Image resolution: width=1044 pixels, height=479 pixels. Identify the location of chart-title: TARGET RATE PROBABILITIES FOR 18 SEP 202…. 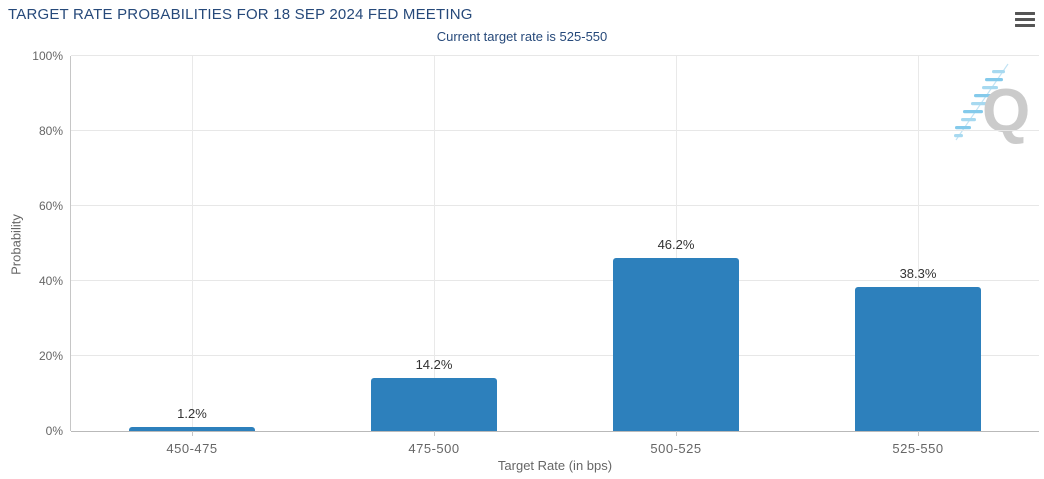
(240, 14).